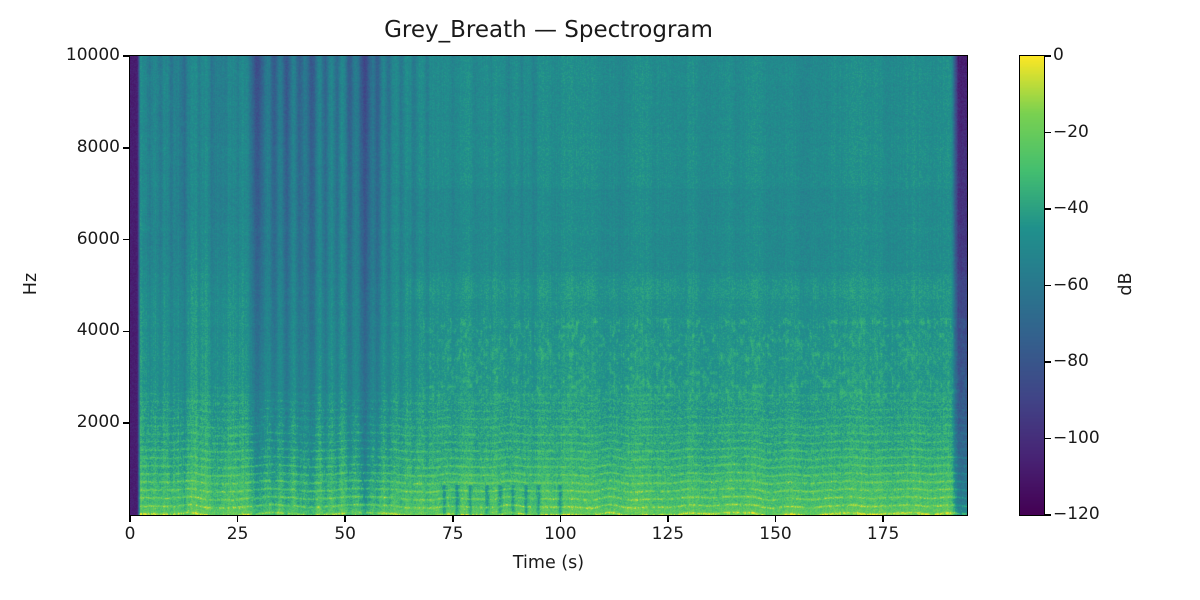  I want to click on colorbar-tick-label: −20, so click(1071, 131).